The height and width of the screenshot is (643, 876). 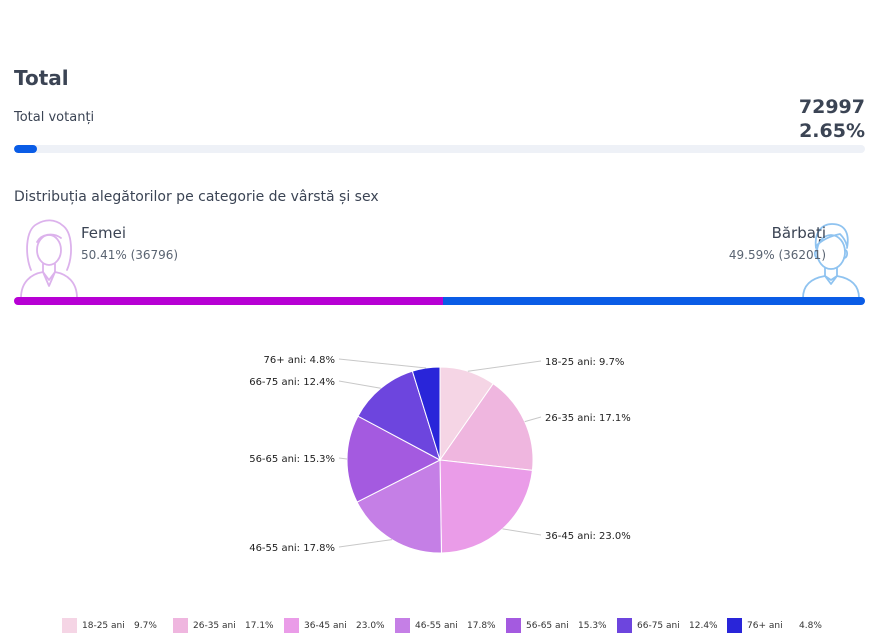 What do you see at coordinates (103, 626) in the screenshot?
I see `legend-name: 18-25 ani` at bounding box center [103, 626].